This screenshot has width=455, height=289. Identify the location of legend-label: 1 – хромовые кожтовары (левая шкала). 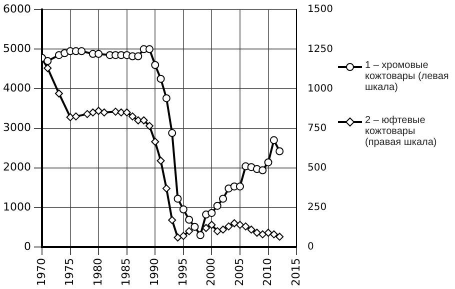
(407, 76).